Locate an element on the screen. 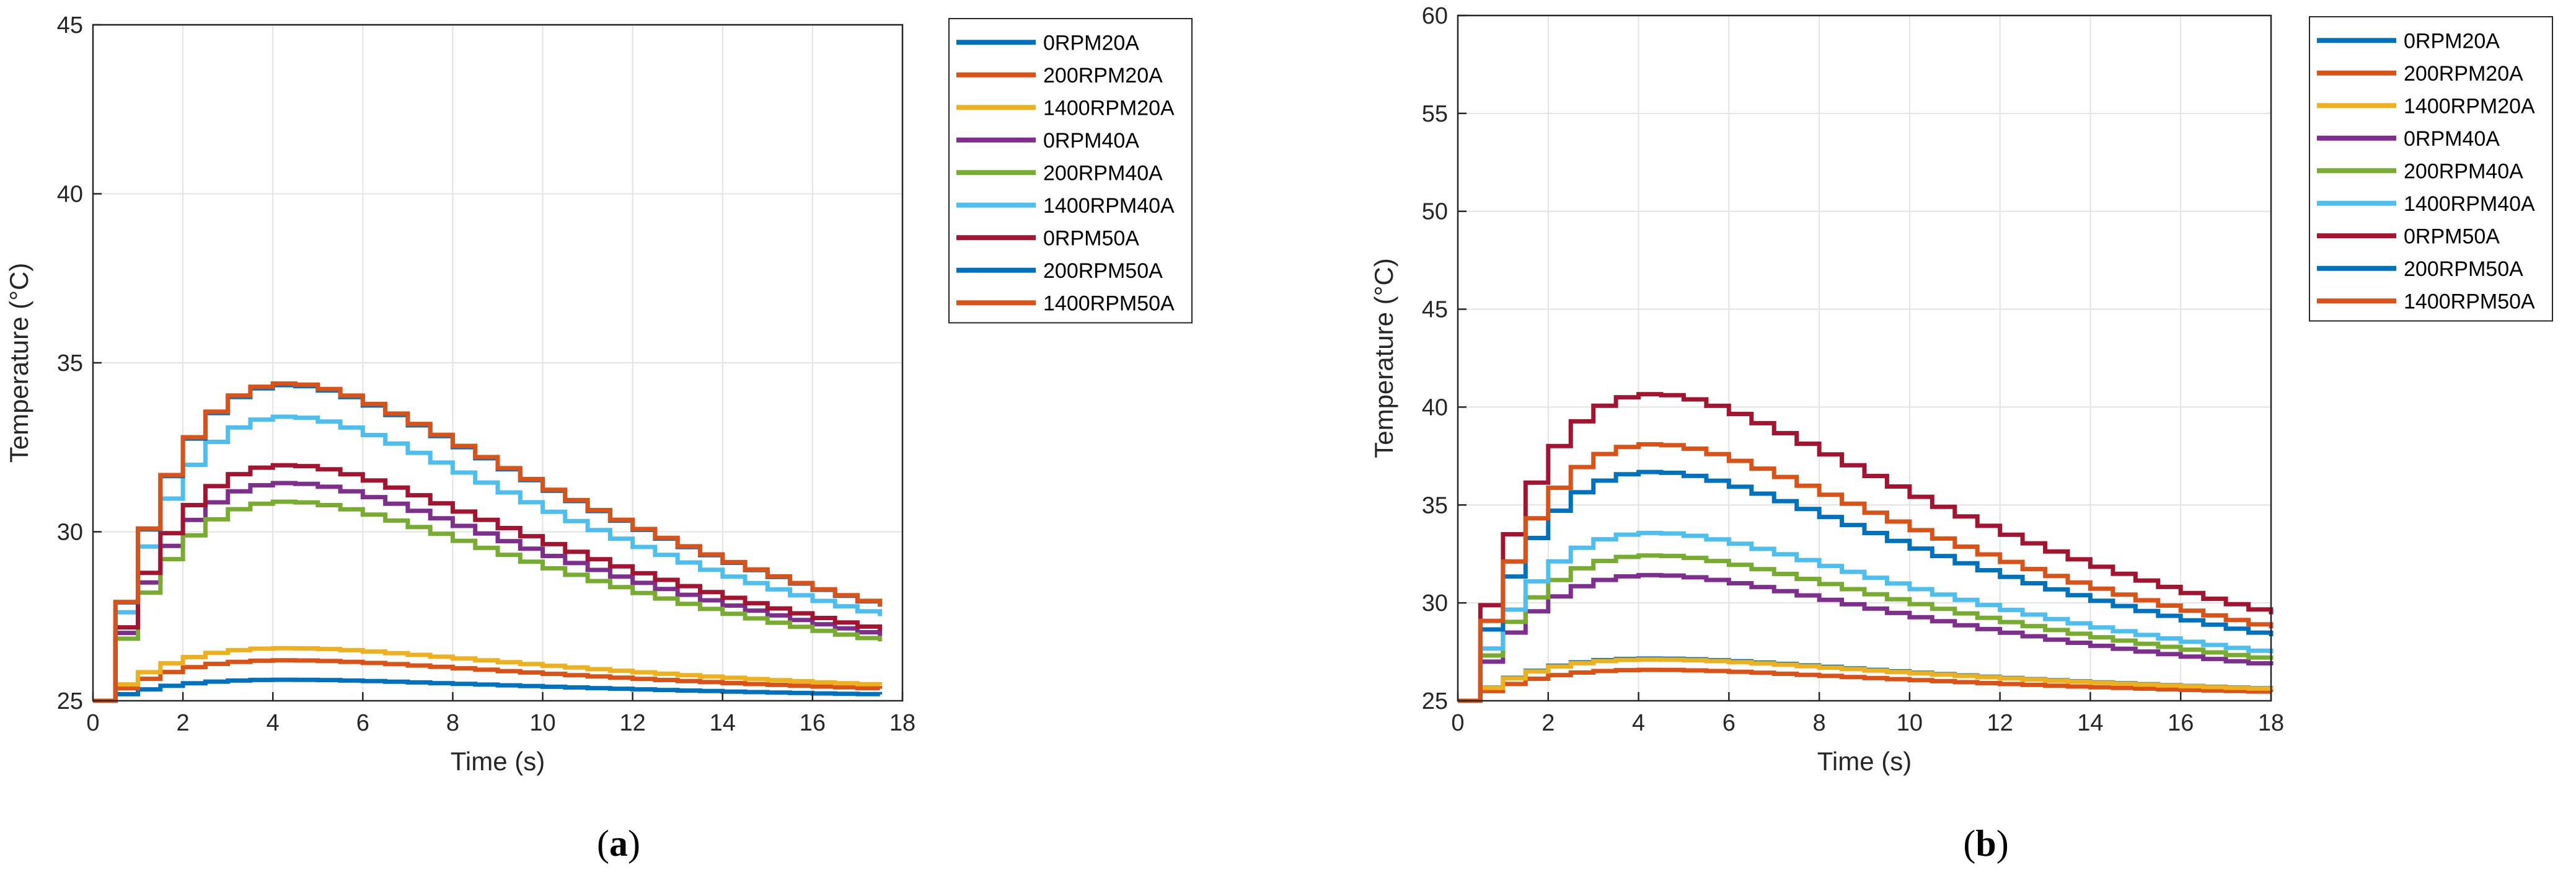 The image size is (2576, 880). chart-a-xtick-label-2: 4 is located at coordinates (273, 723).